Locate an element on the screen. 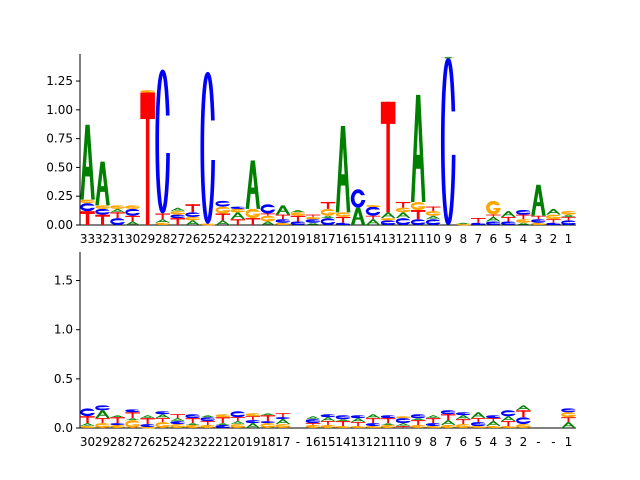  x-tick-label: 11 is located at coordinates (387, 442).